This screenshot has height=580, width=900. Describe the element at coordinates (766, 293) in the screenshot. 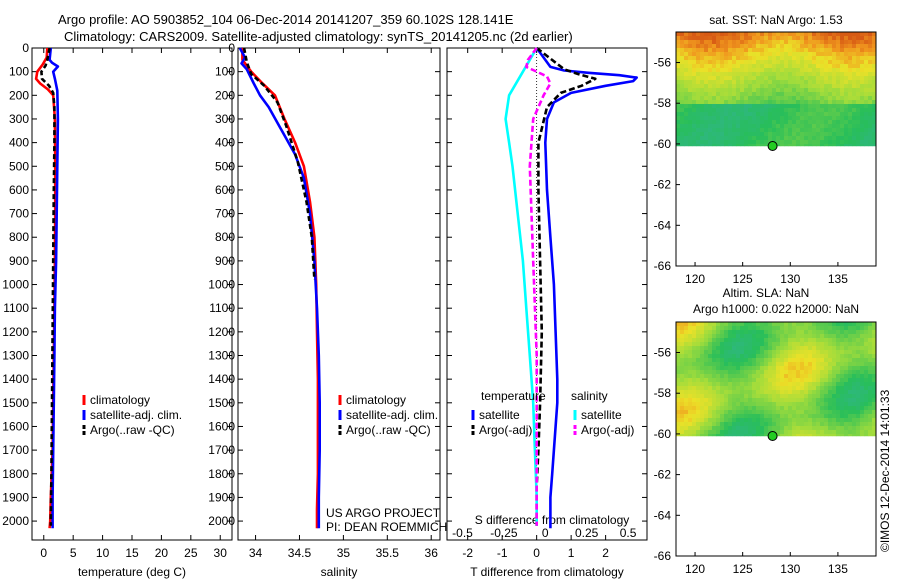

I see `sla-map-title: Altim. SLA: NaN` at that location.